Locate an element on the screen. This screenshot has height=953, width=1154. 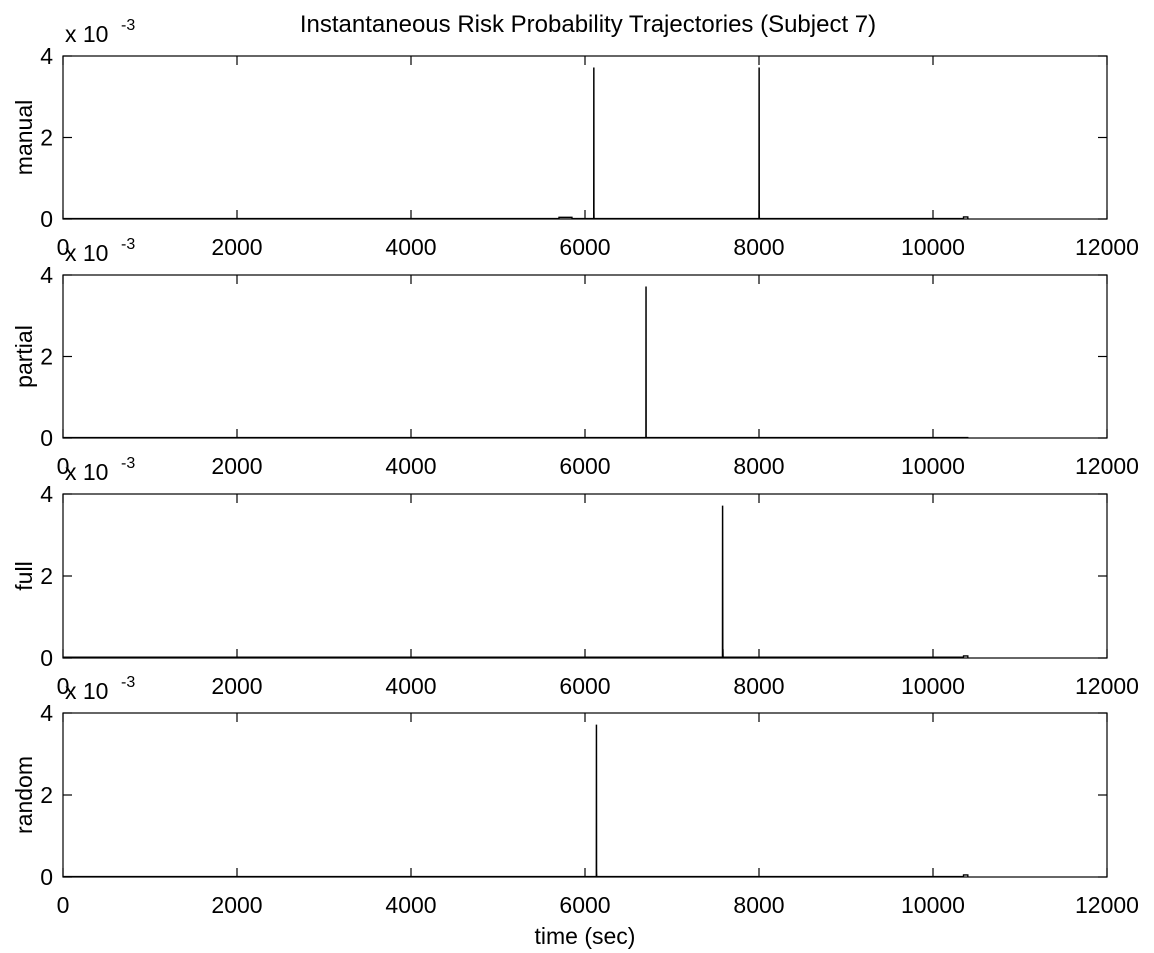
series-line-manual is located at coordinates (516, 143).